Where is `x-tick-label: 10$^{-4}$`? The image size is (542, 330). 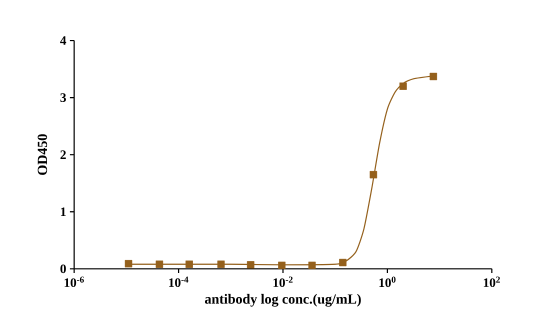 x-tick-label: 10$^{-4}$ is located at coordinates (178, 282).